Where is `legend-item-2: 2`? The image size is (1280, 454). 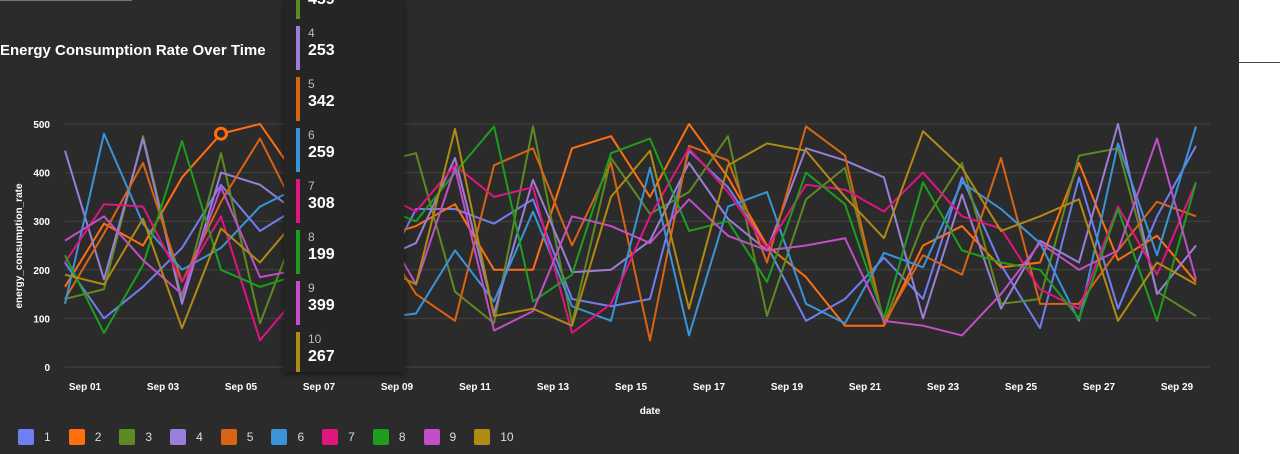 legend-item-2: 2 is located at coordinates (85, 437).